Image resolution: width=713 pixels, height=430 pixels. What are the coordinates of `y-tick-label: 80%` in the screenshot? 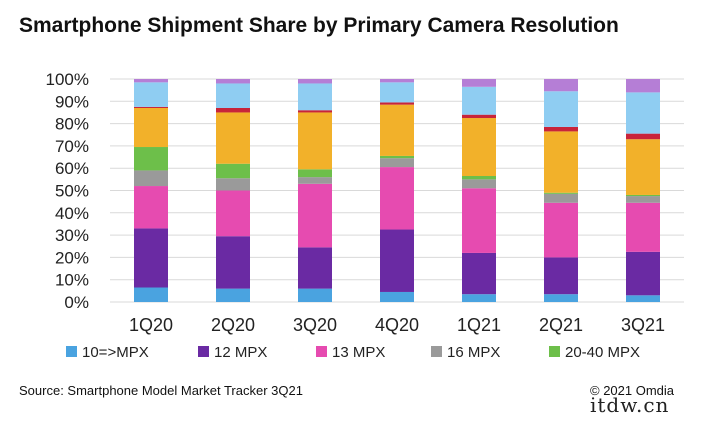 It's located at (72, 124).